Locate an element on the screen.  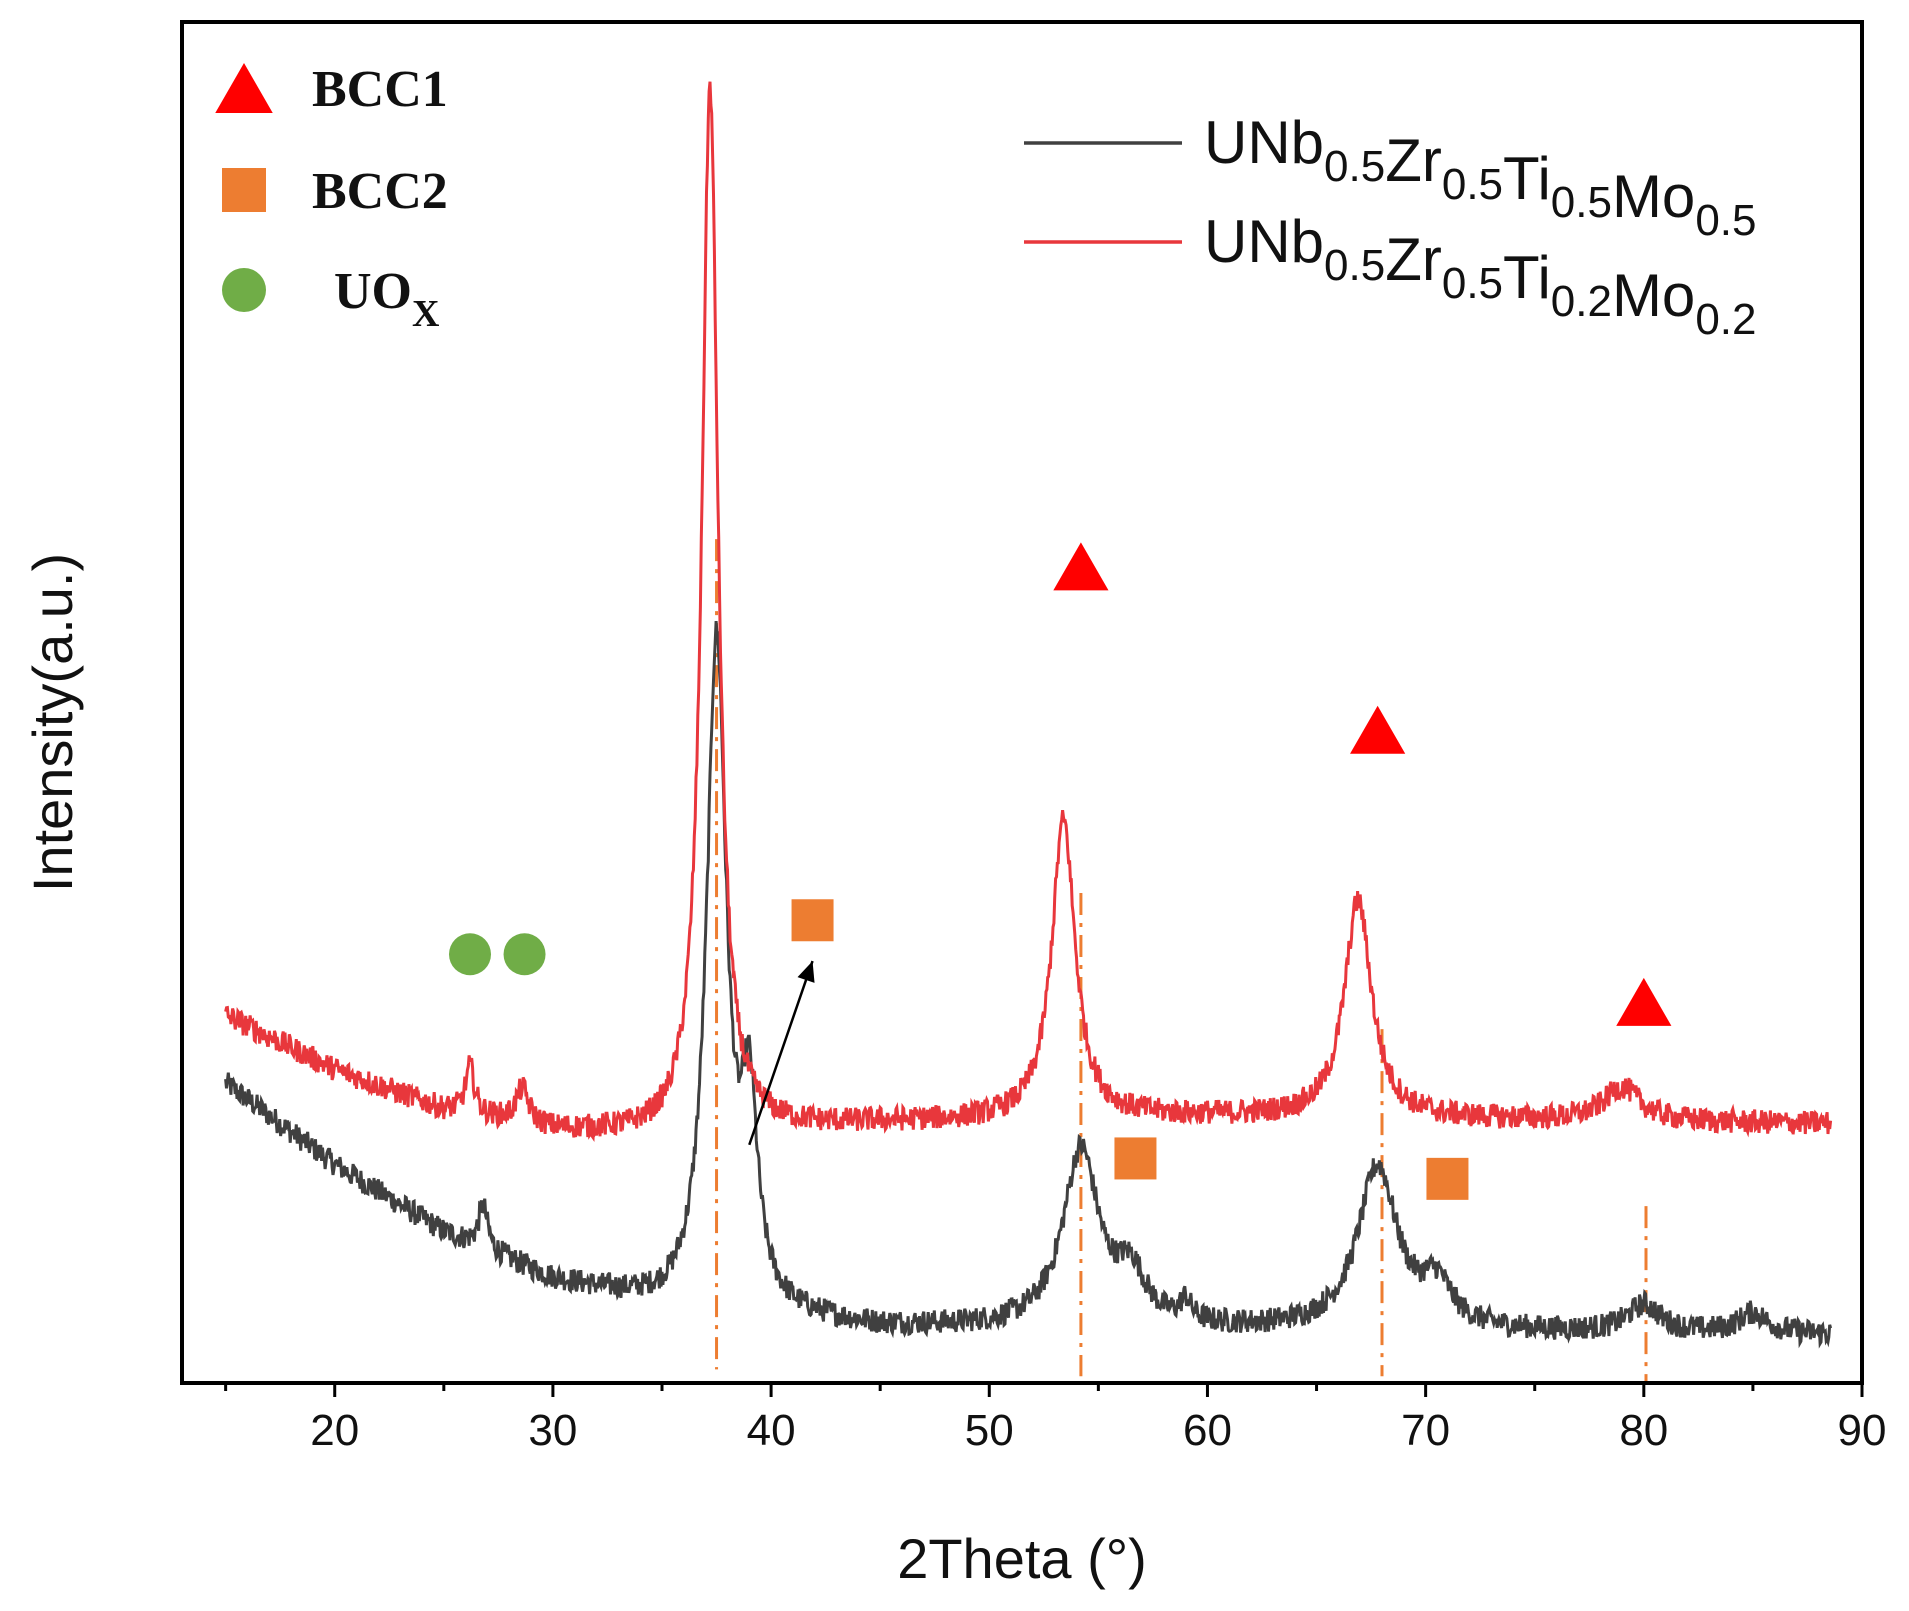
marker-legend-label: BCC1 is located at coordinates (380, 89).